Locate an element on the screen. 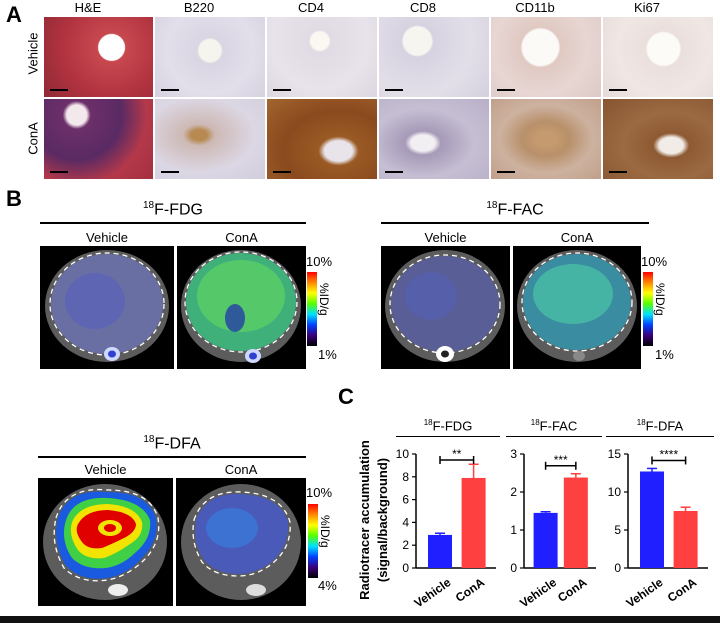 The image size is (720, 623). row-label-cona: ConA is located at coordinates (33, 138).